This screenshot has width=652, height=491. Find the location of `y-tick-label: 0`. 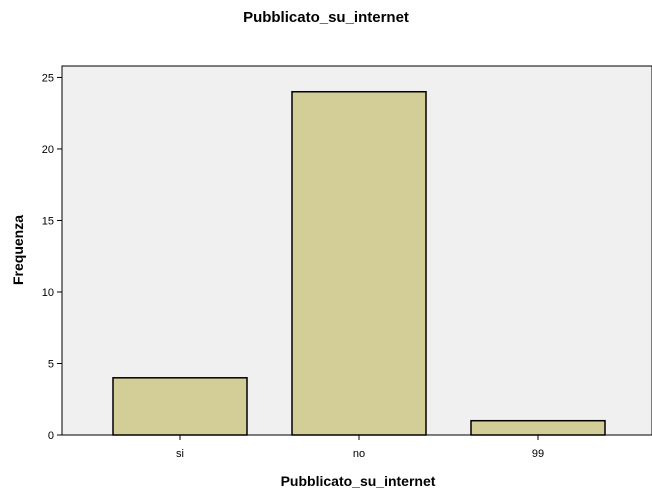

y-tick-label: 0 is located at coordinates (51, 436).